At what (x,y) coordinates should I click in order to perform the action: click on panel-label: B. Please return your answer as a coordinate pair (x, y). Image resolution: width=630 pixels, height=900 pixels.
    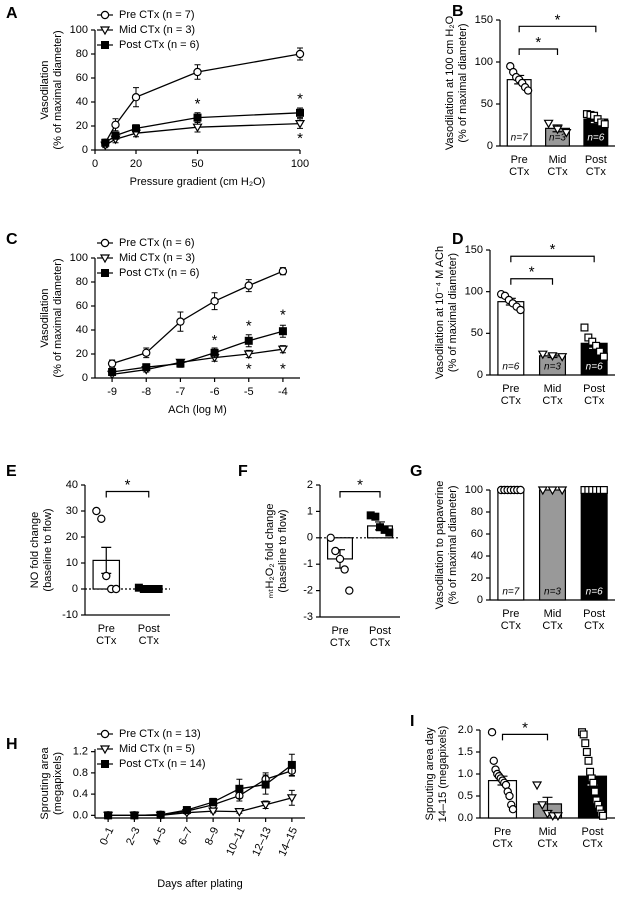
    Looking at the image, I should click on (458, 11).